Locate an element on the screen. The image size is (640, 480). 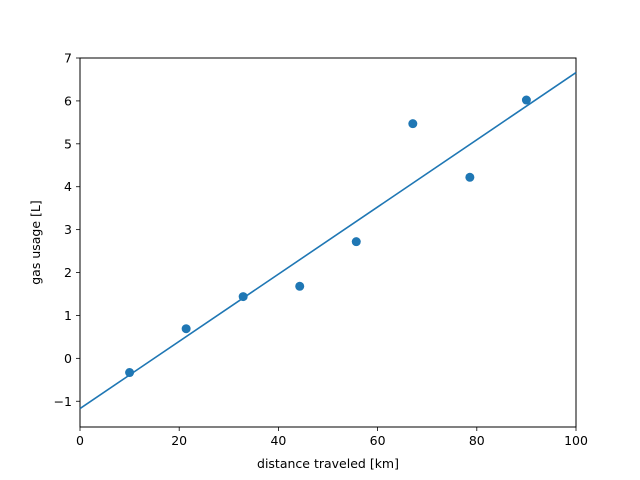
y-tick-label: 2 is located at coordinates (68, 272).